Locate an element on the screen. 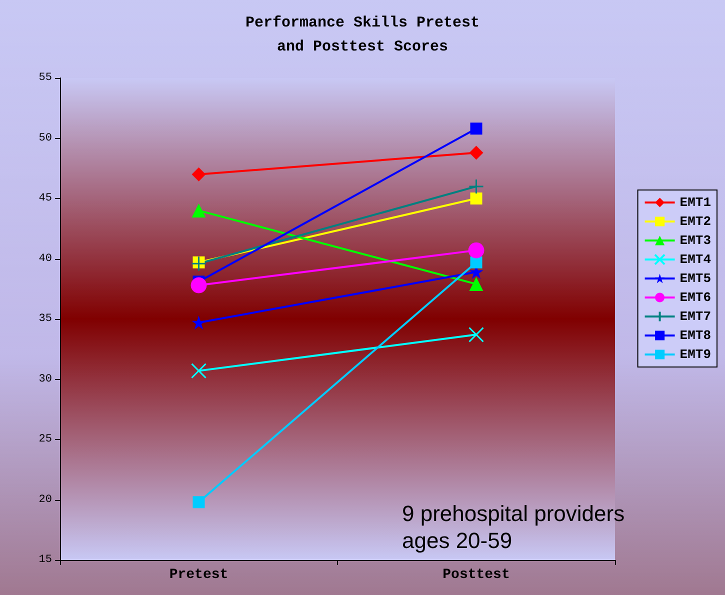 Image resolution: width=725 pixels, height=595 pixels. y-tick-label: 50 is located at coordinates (45, 138).